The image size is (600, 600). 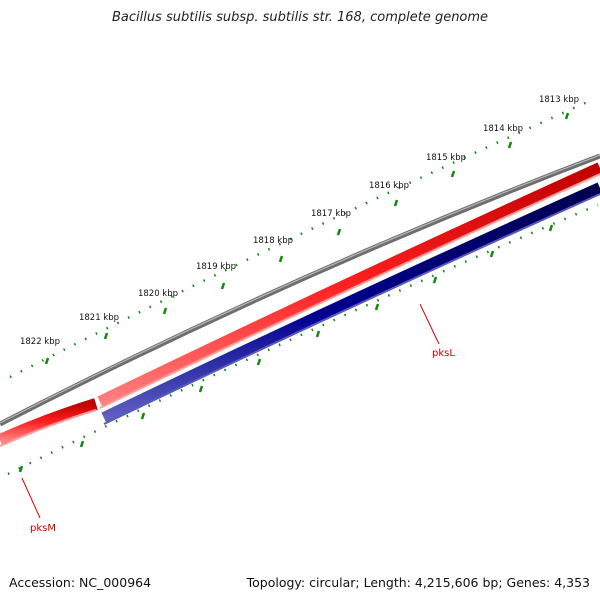 I want to click on kbp-label-0: 1813 kbp, so click(x=559, y=100).